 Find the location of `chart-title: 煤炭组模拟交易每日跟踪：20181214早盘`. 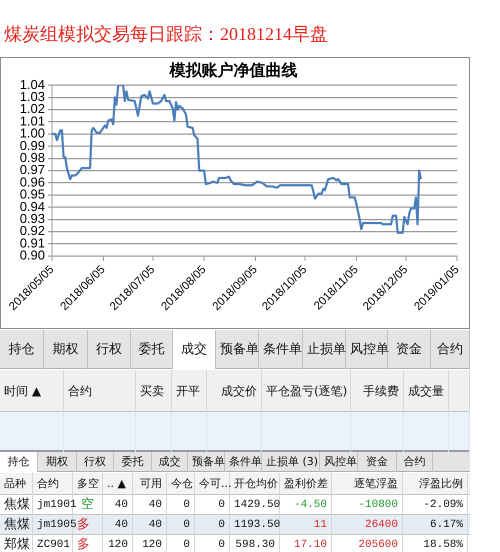

chart-title: 煤炭组模拟交易每日跟踪：20181214早盘 is located at coordinates (166, 34).